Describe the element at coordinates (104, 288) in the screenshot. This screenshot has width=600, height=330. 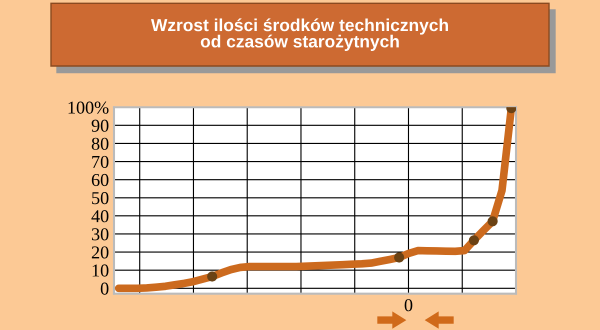
I see `y-tick-label: 0` at that location.